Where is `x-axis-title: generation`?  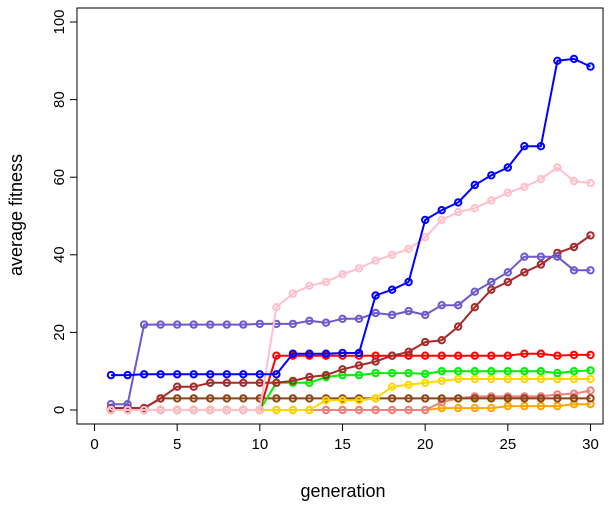
x-axis-title: generation is located at coordinates (342, 491).